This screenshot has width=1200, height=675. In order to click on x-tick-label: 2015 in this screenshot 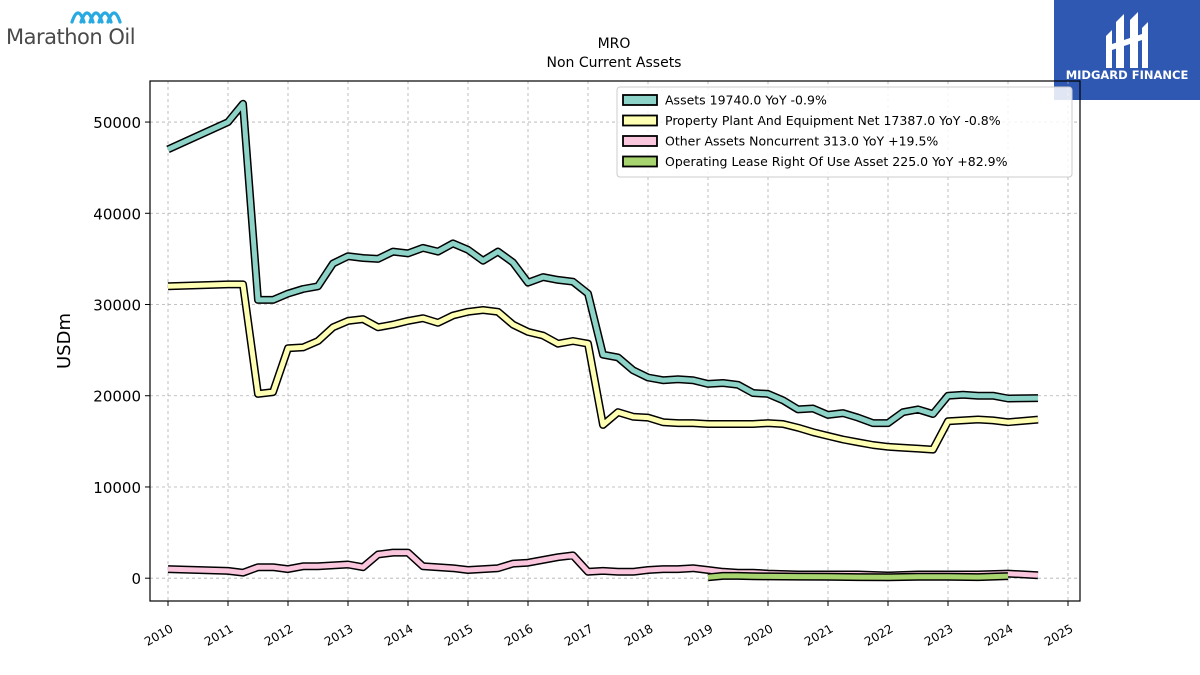, I will do `click(458, 634)`.